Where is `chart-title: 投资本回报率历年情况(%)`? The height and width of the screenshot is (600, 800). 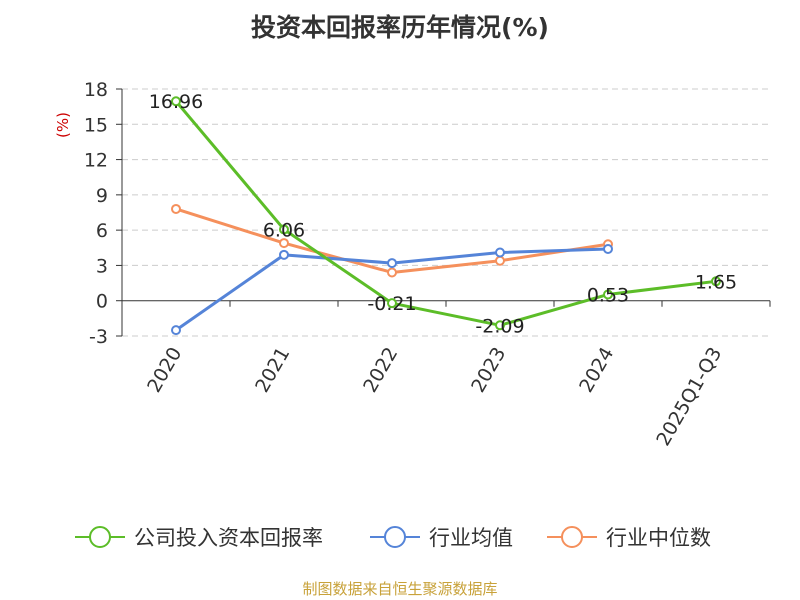 chart-title: 投资本回报率历年情况(%) is located at coordinates (400, 27).